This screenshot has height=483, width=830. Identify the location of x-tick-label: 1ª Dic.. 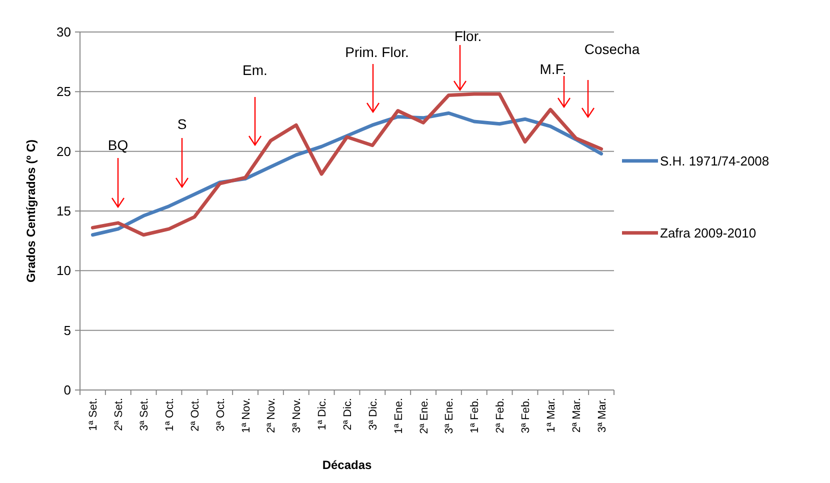
(322, 414).